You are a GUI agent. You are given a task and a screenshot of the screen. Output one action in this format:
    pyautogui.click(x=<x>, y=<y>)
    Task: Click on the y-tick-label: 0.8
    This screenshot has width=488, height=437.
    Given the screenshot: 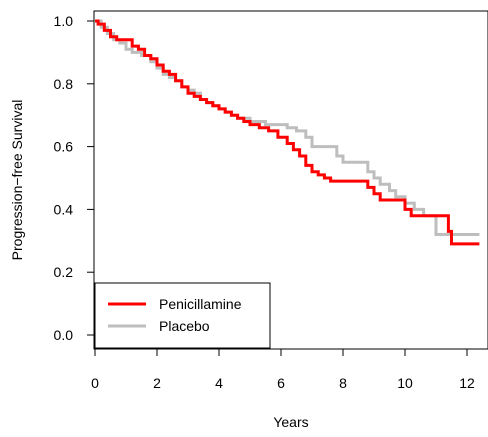 What is the action you would take?
    pyautogui.click(x=64, y=84)
    